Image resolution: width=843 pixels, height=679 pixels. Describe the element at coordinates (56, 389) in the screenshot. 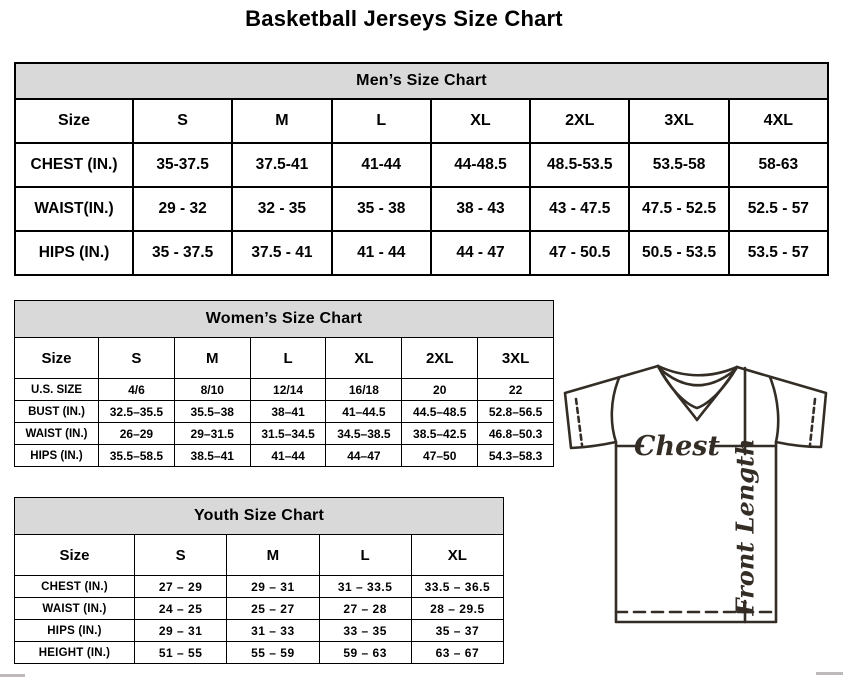

I see `row-label: U.S. SIZE` at that location.